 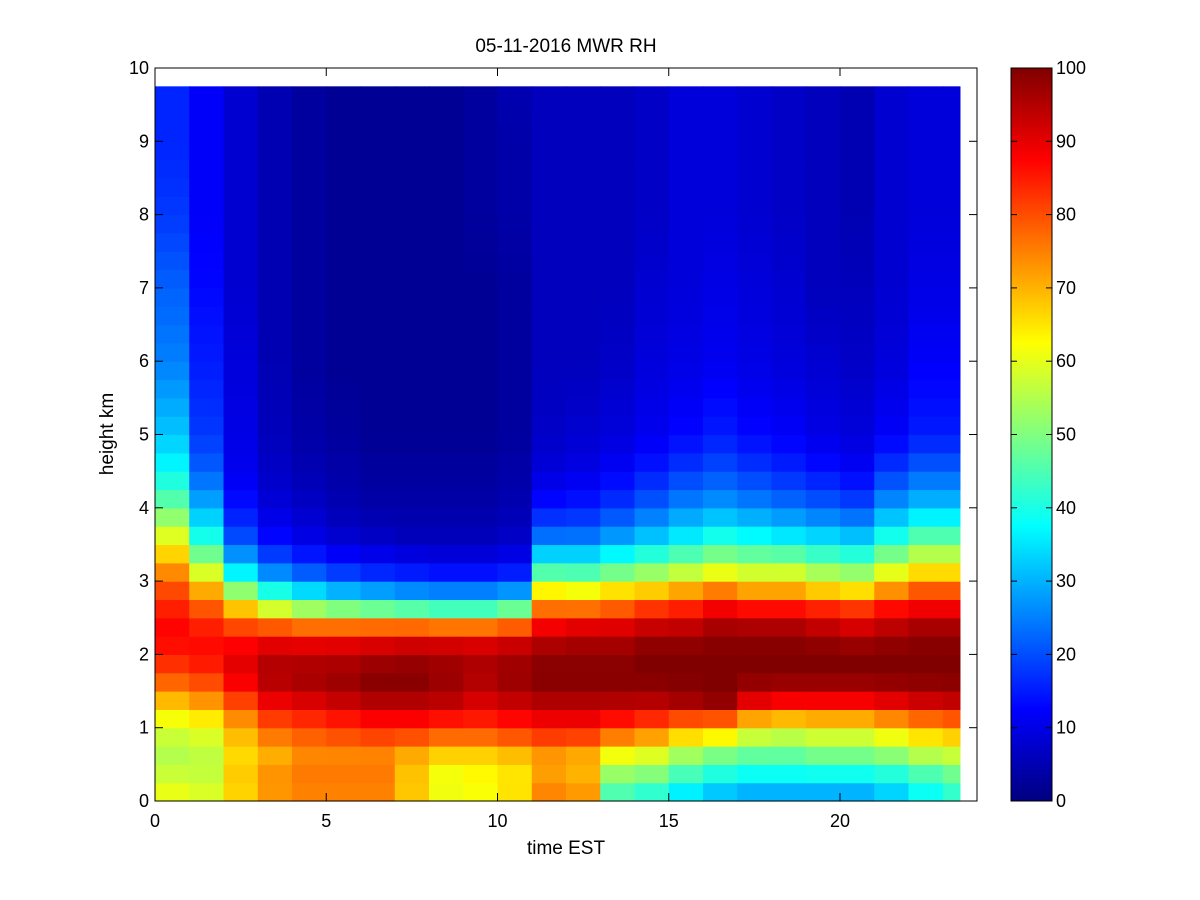 I want to click on colorbar-tick-label: 0, so click(x=1061, y=801).